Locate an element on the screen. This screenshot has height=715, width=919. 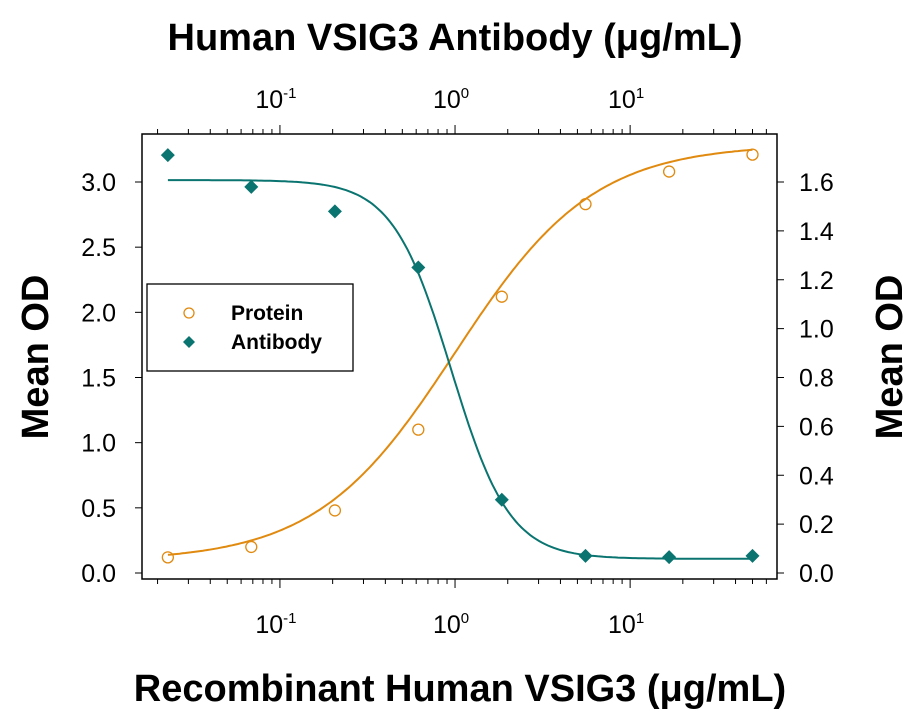
right-tick-label: 1.0 is located at coordinates (816, 330).